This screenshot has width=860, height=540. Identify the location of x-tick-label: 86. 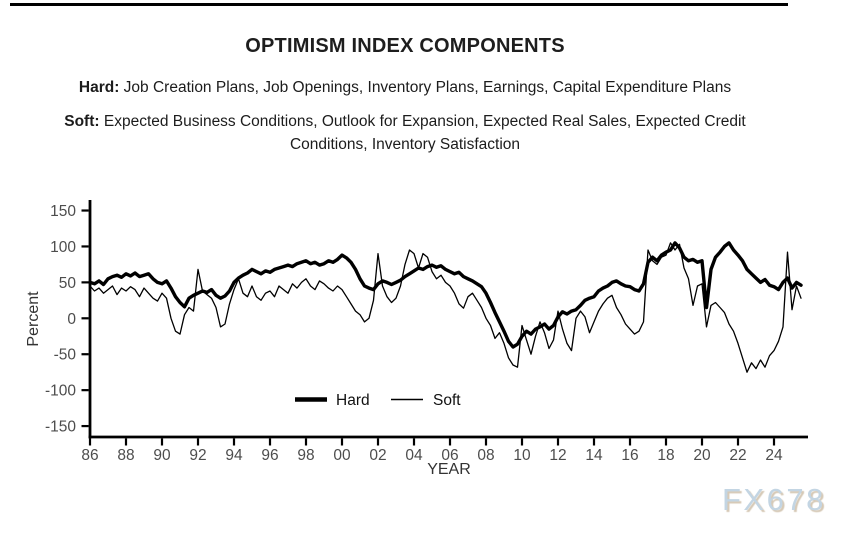
(89, 455).